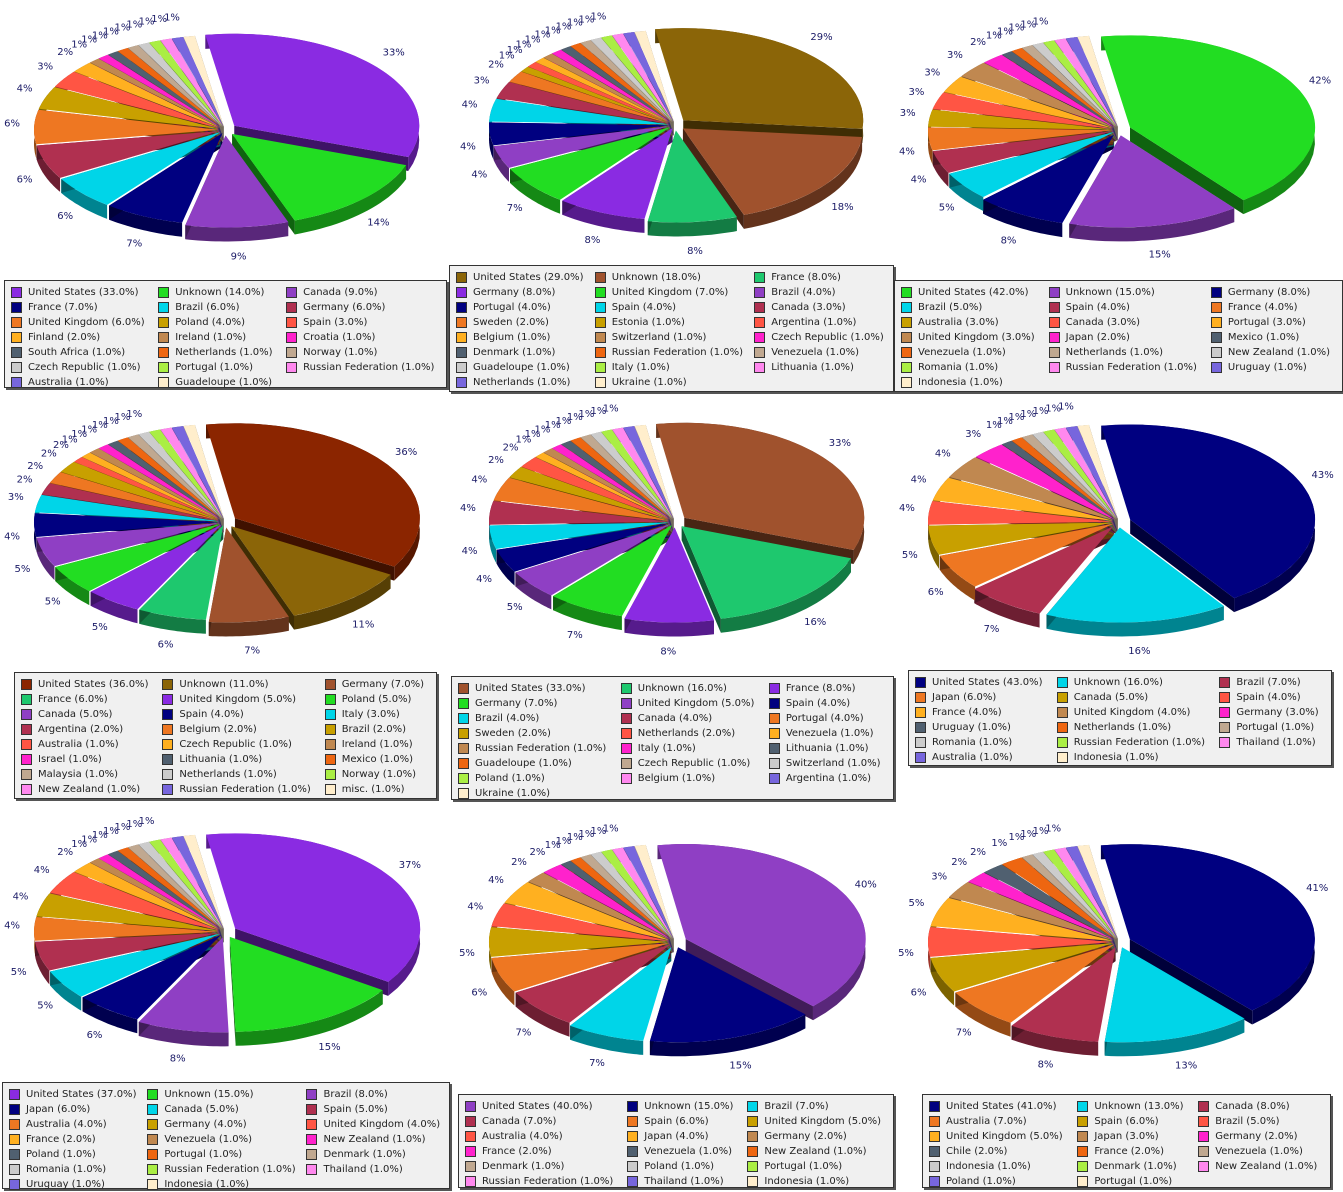  I want to click on legend-item-france: France (4.0%), so click(984, 712).